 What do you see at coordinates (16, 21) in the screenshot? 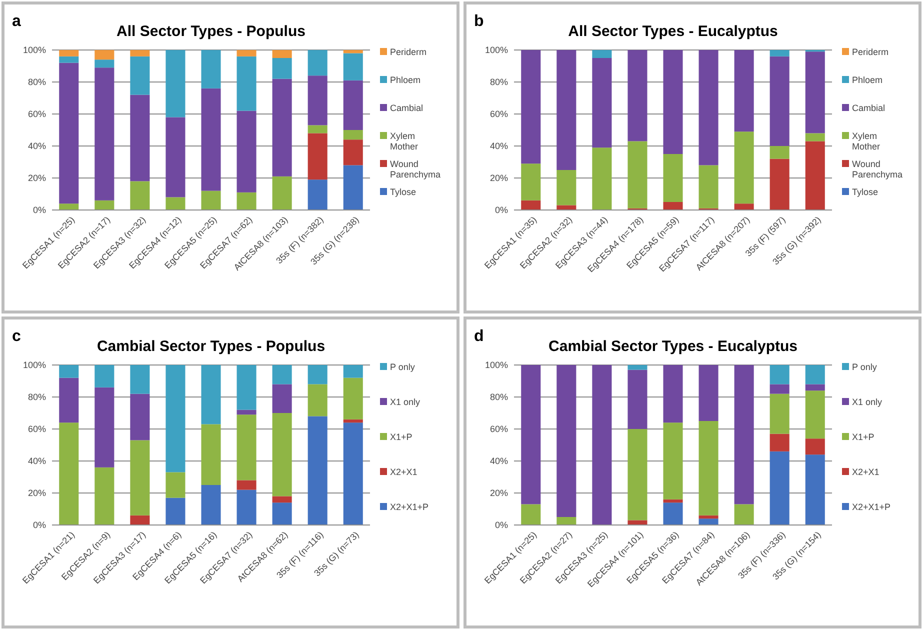
I see `text: a` at bounding box center [16, 21].